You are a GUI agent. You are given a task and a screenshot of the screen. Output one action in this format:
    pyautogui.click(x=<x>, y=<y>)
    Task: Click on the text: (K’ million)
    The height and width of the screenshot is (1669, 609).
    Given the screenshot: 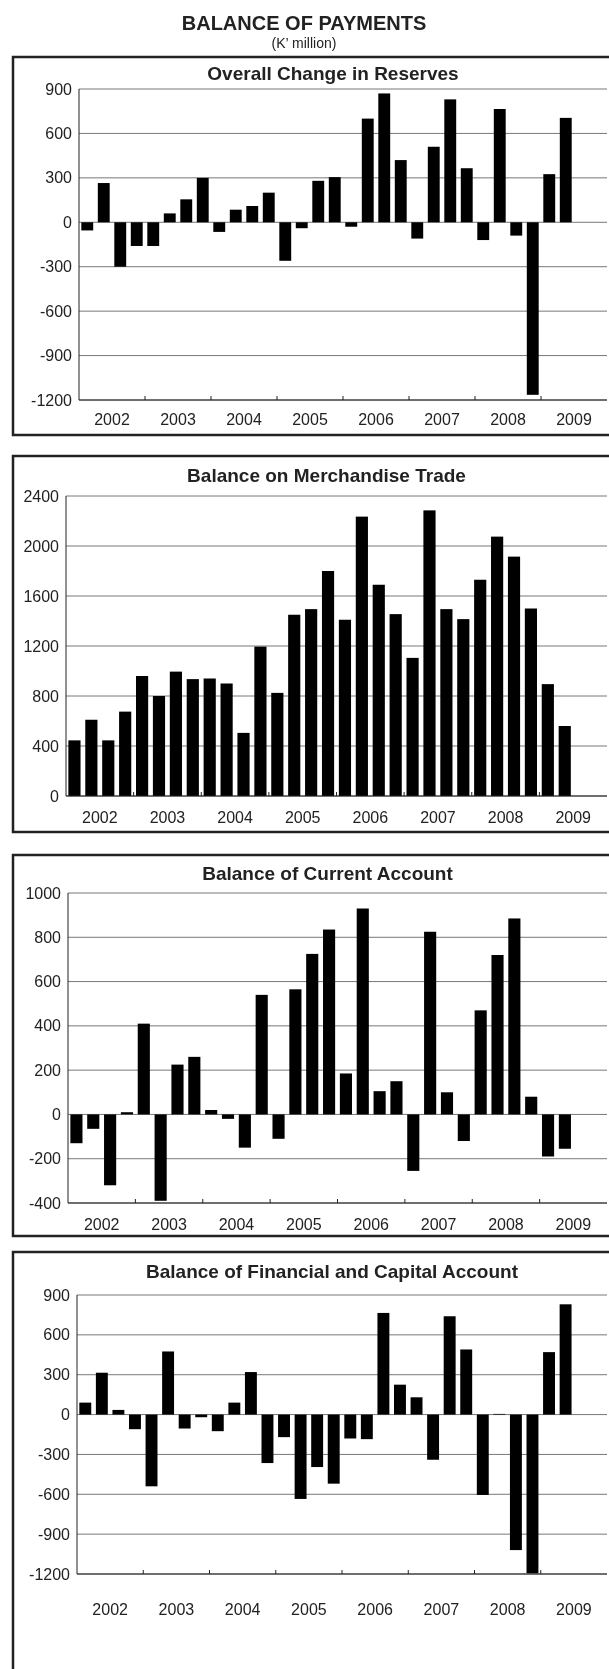 What is the action you would take?
    pyautogui.click(x=304, y=43)
    